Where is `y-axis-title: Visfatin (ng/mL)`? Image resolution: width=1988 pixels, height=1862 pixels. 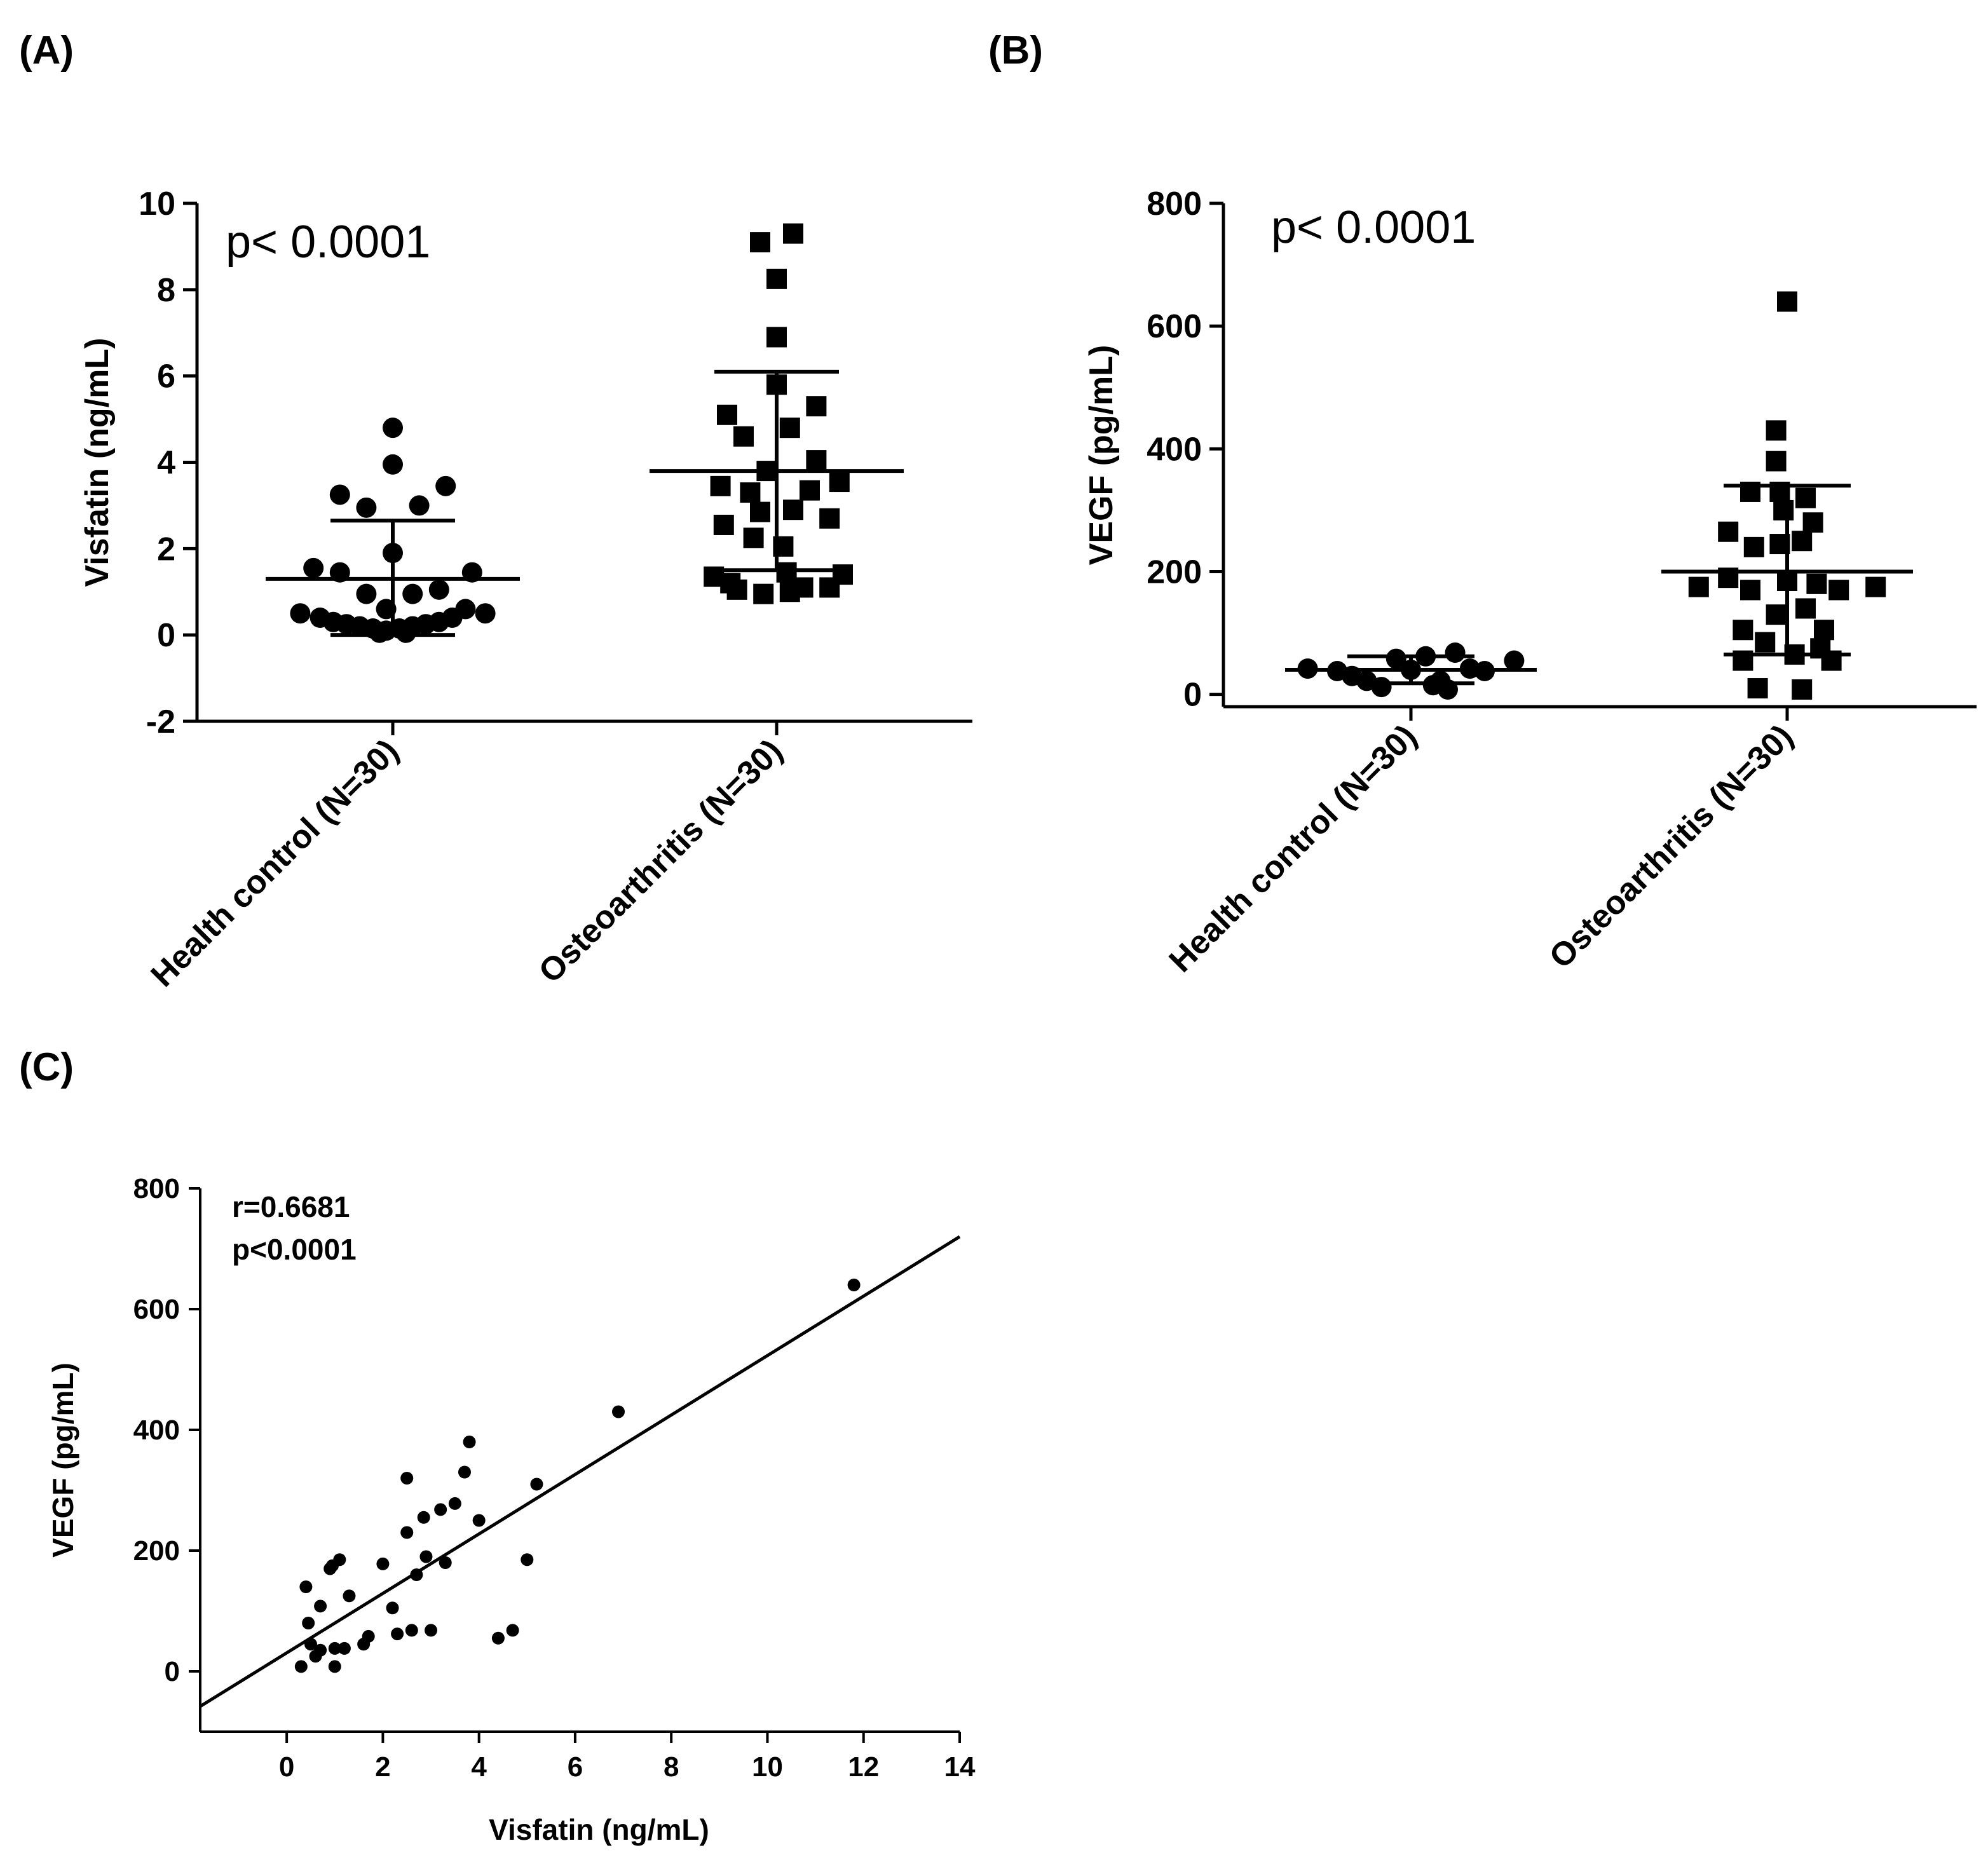
y-axis-title: Visfatin (ng/mL) is located at coordinates (97, 462).